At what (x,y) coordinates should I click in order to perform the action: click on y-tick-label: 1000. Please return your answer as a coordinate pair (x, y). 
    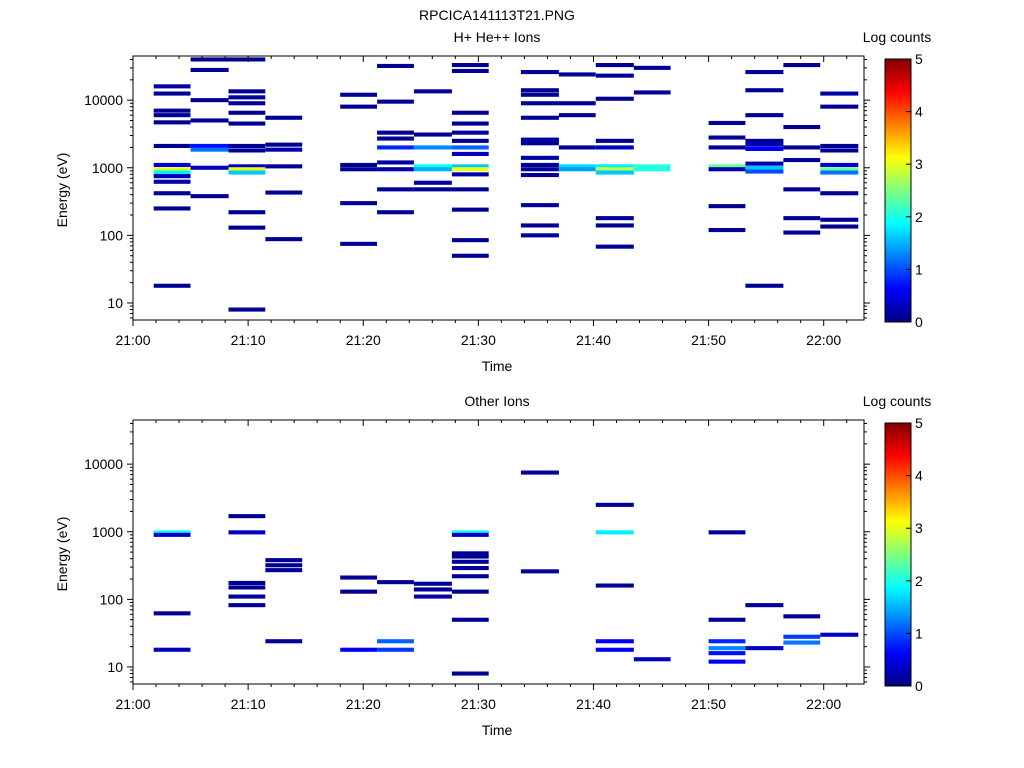
    Looking at the image, I should click on (107, 532).